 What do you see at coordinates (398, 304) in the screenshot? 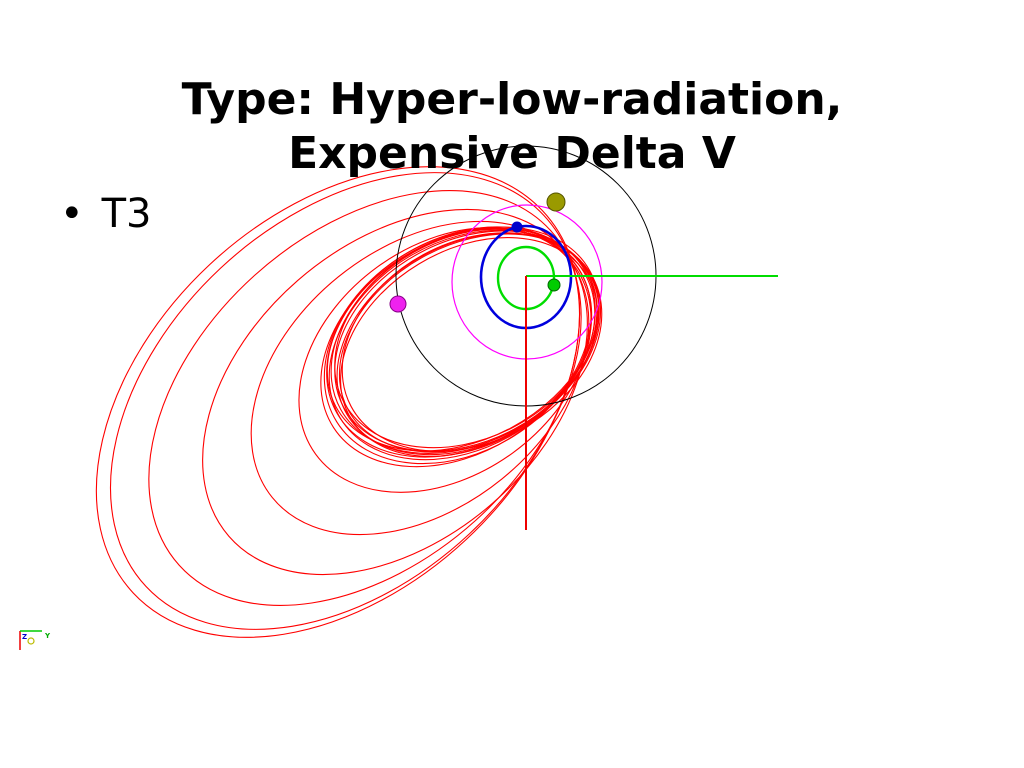
I see `magenta-moon` at bounding box center [398, 304].